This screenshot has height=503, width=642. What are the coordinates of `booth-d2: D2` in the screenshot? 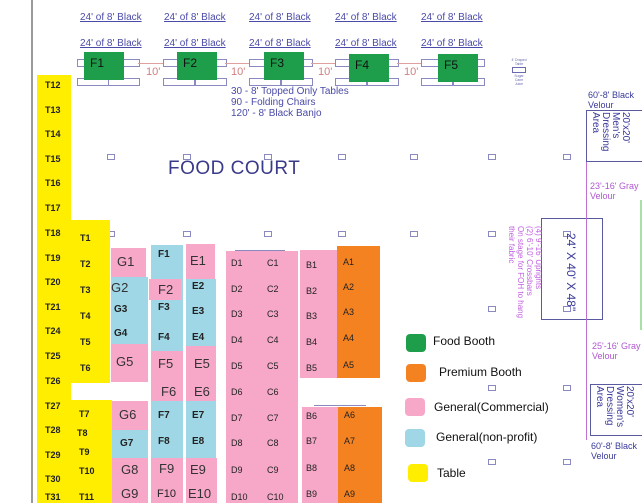 It's located at (237, 289).